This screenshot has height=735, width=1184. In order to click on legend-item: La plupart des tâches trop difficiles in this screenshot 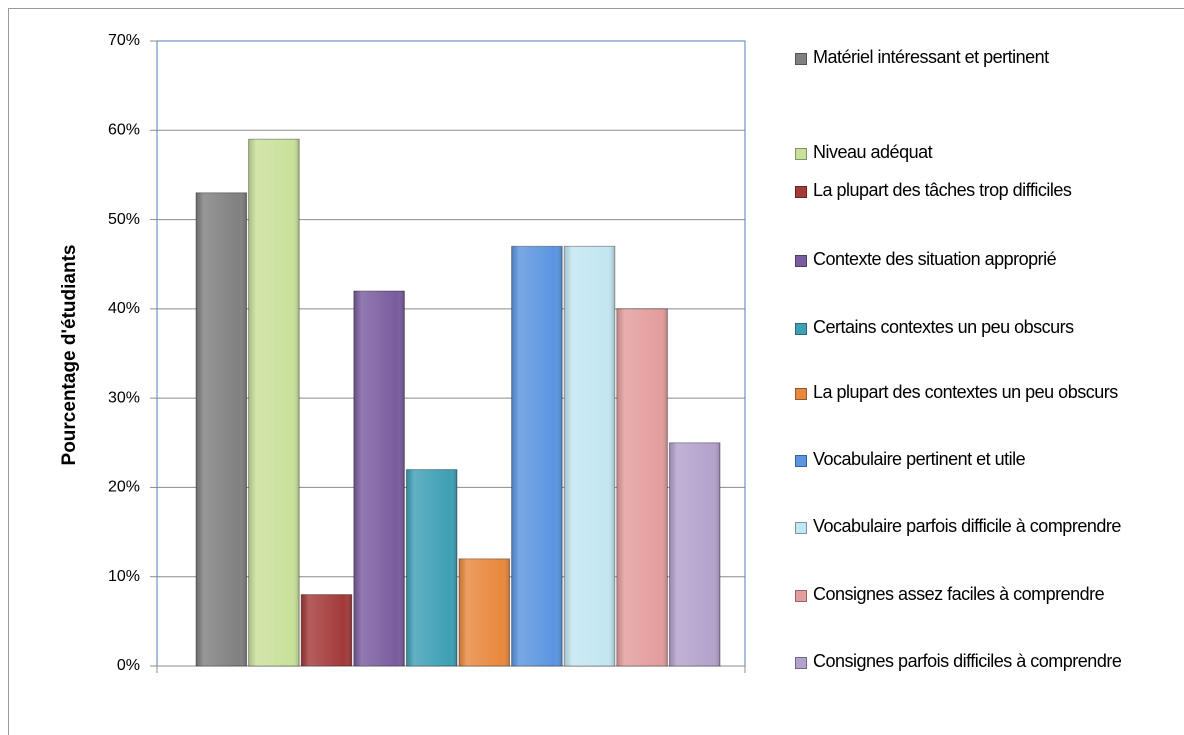, I will do `click(960, 190)`.